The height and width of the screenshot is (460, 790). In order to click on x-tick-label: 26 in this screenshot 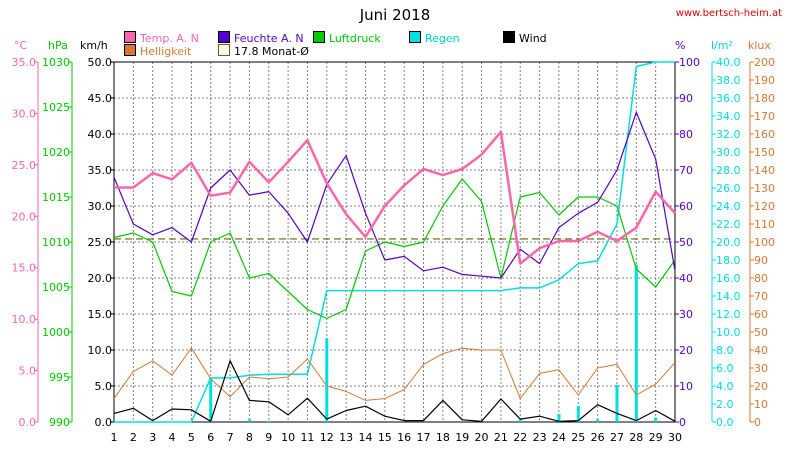, I will do `click(598, 437)`.